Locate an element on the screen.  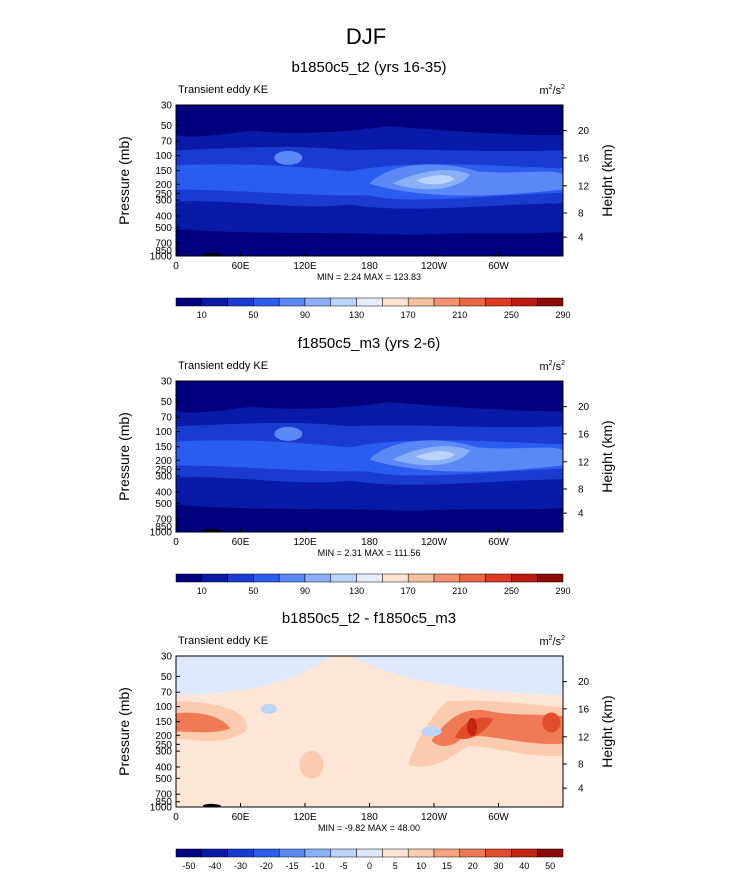
colorbar-label: 290 is located at coordinates (562, 591).